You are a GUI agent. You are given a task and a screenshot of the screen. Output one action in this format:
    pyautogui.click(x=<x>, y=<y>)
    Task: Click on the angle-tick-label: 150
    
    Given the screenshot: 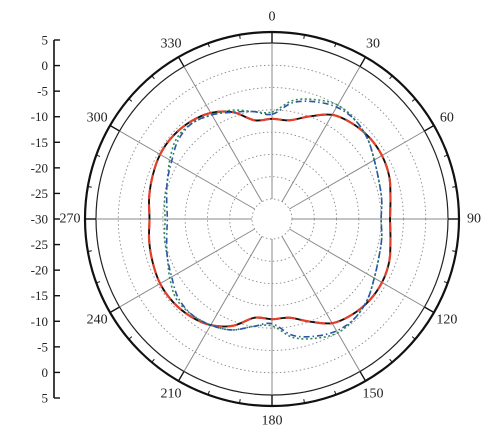 What is the action you would take?
    pyautogui.click(x=373, y=393)
    